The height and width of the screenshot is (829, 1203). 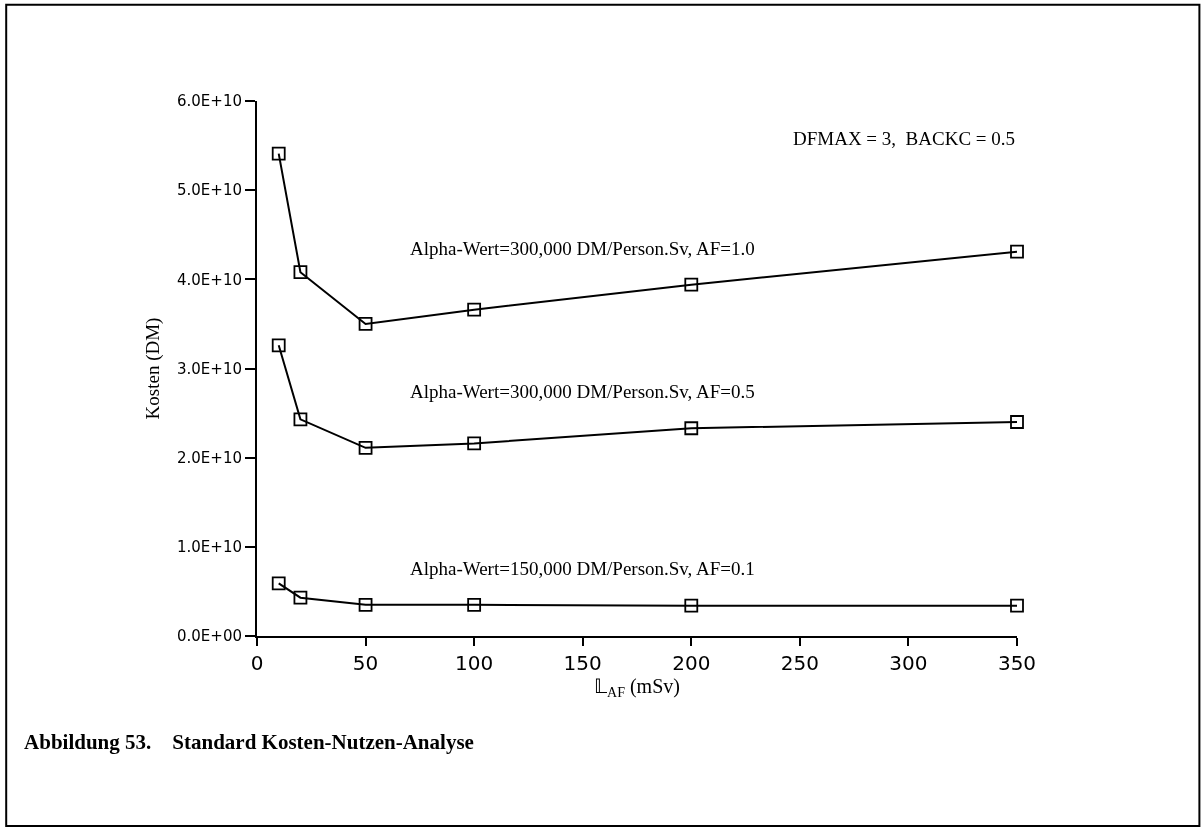 What do you see at coordinates (582, 391) in the screenshot?
I see `series-label: Alpha-Wert=300,000 DM/Person.Sv, AF=0.5` at bounding box center [582, 391].